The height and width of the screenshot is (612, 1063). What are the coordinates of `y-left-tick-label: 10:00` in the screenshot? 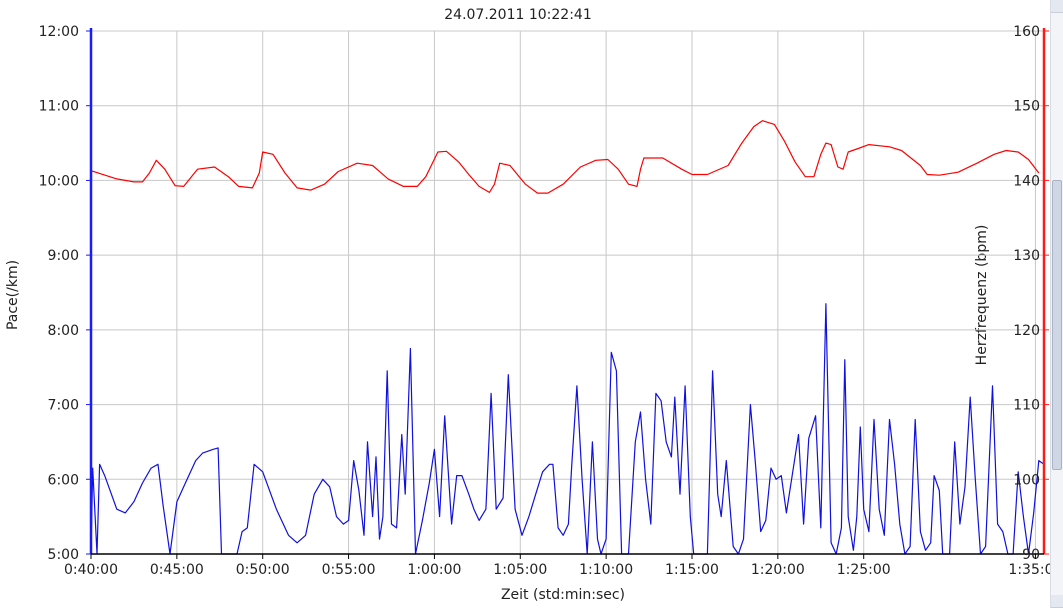 It's located at (59, 181).